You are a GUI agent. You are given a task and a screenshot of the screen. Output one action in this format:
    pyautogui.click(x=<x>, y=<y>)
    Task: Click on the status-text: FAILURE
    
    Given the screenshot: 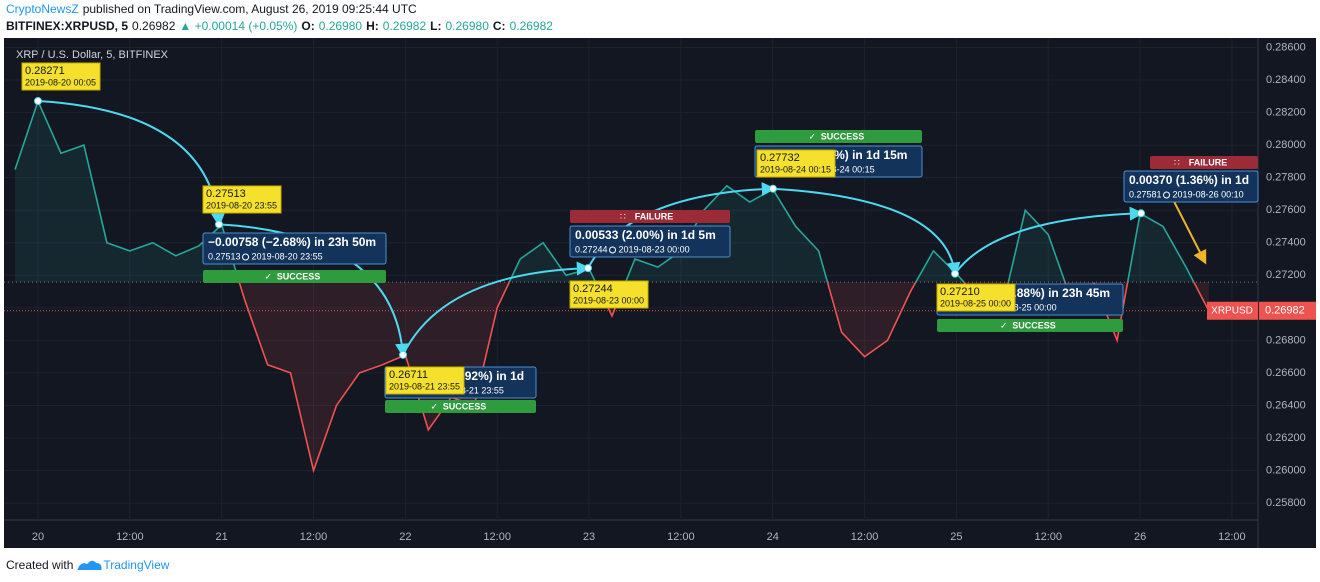 What is the action you would take?
    pyautogui.click(x=1208, y=162)
    